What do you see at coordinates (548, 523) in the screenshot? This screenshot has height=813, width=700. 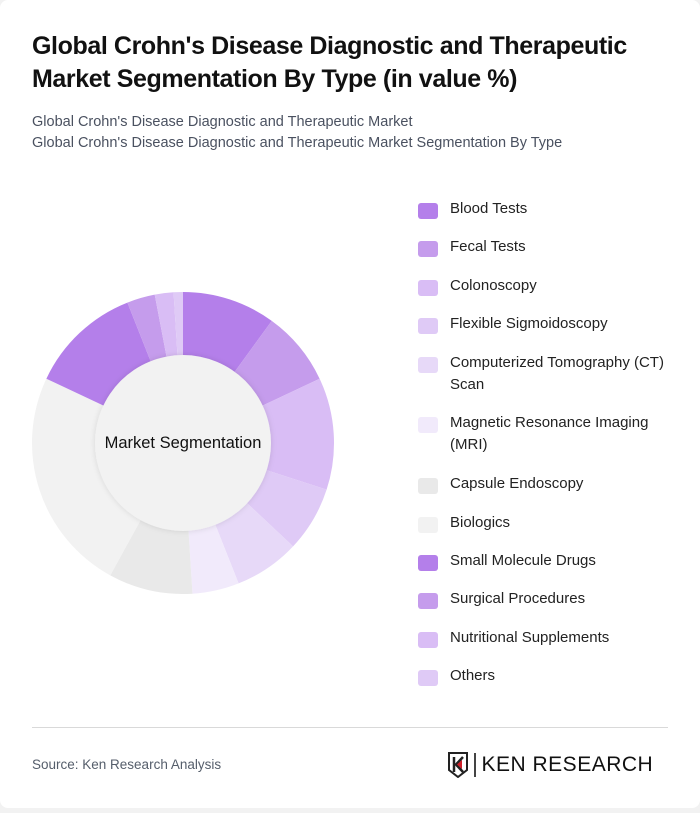 I see `legend-item: Biologics` at bounding box center [548, 523].